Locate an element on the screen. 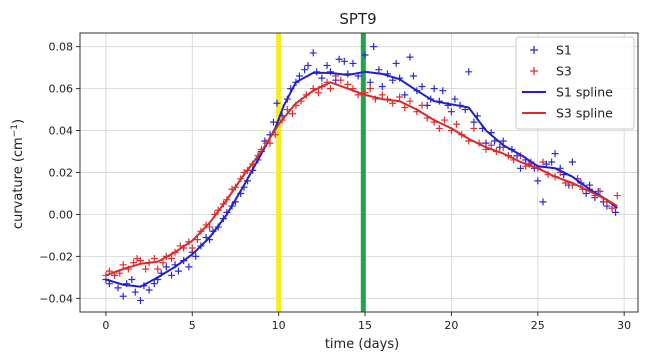 This screenshot has width=646, height=361. legend-box is located at coordinates (575, 83).